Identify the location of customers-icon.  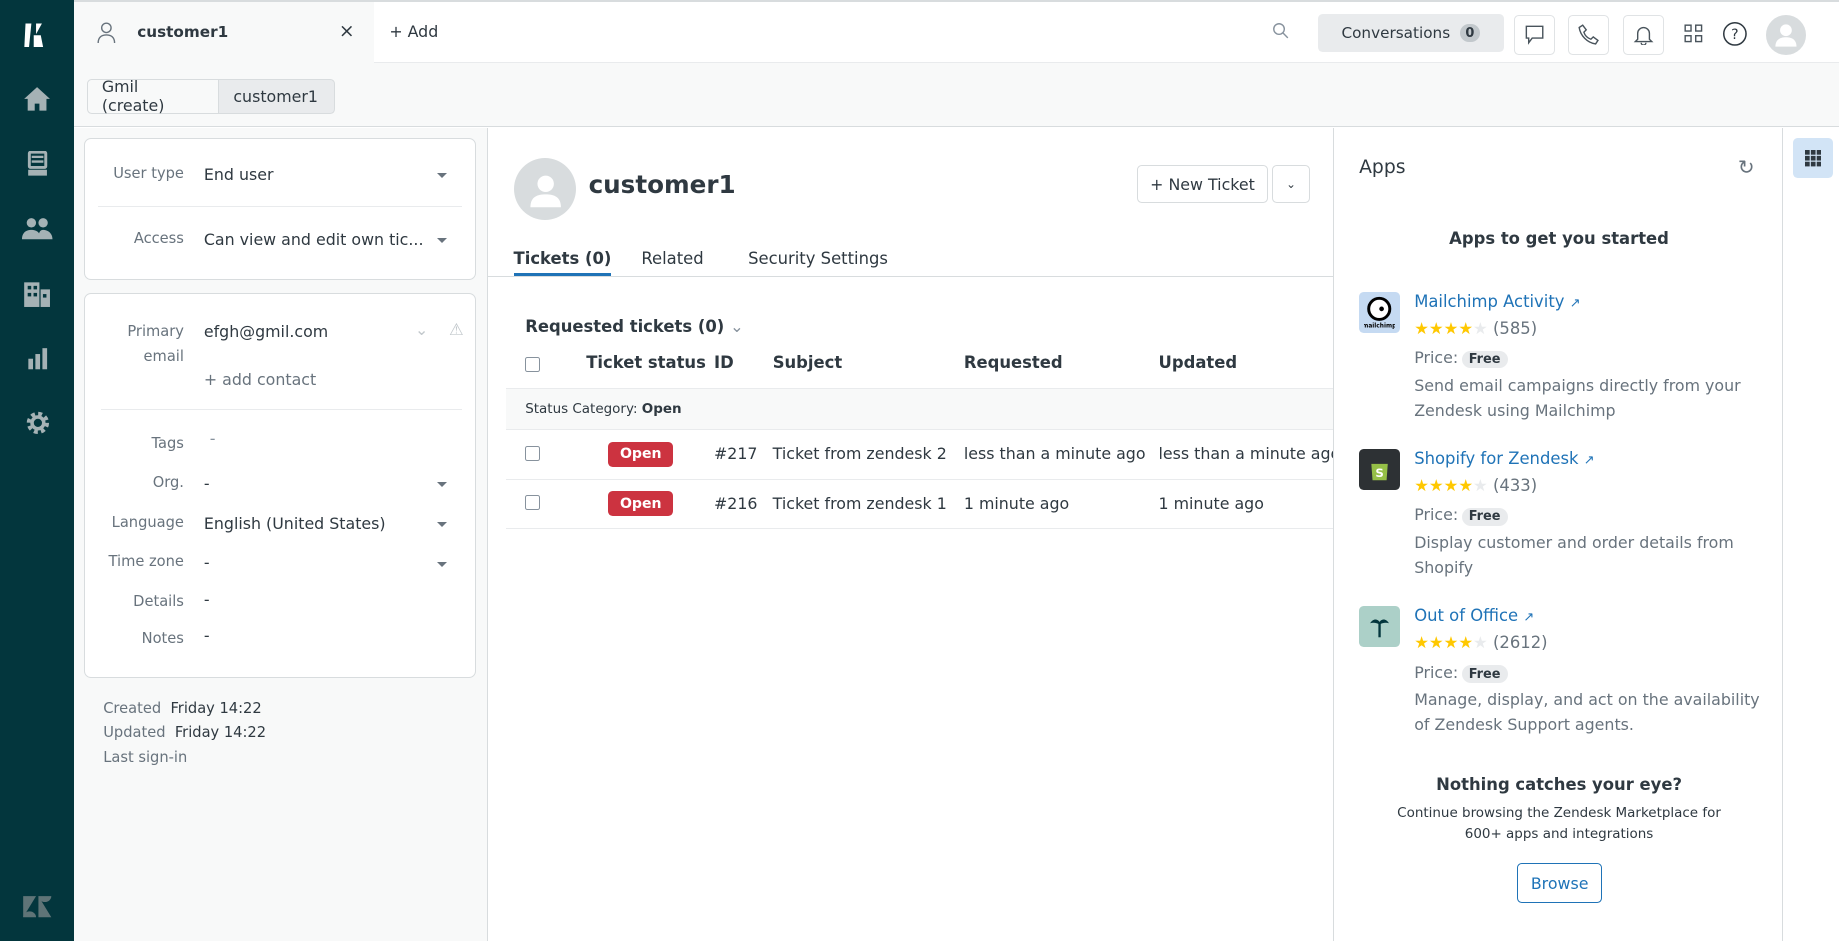
(37, 228).